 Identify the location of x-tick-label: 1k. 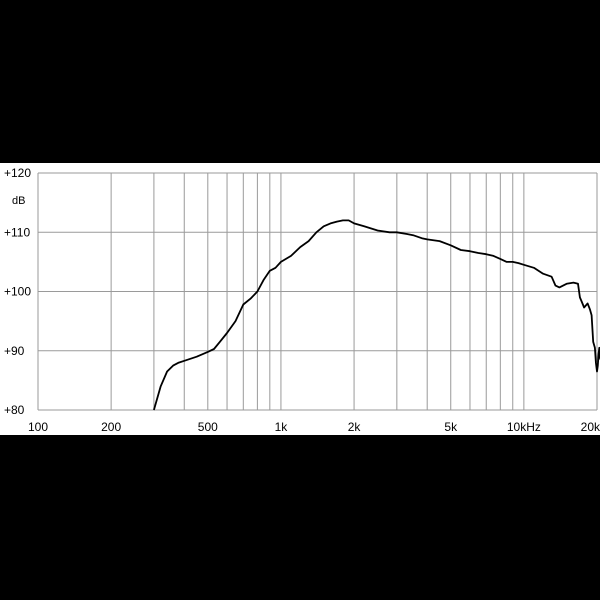
(282, 427).